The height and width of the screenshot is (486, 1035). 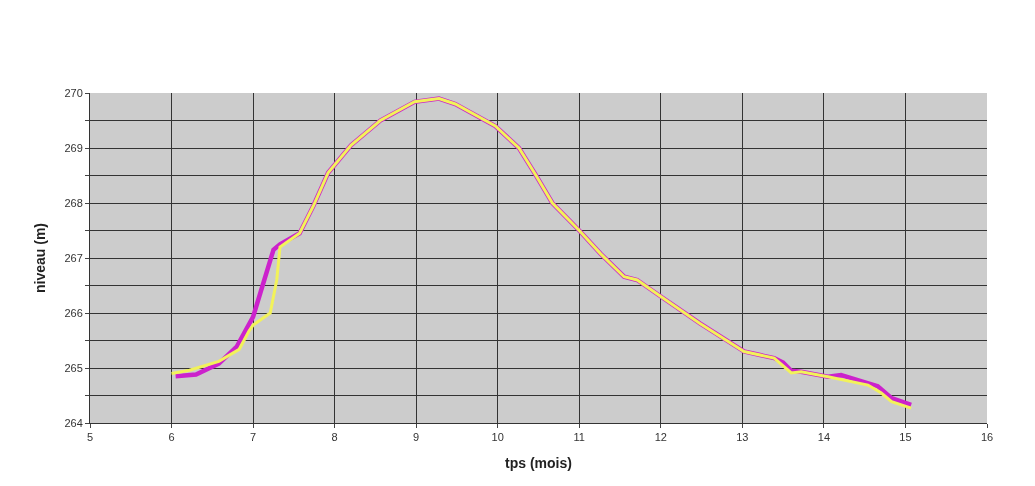 What do you see at coordinates (905, 437) in the screenshot?
I see `x-tick-label: 15` at bounding box center [905, 437].